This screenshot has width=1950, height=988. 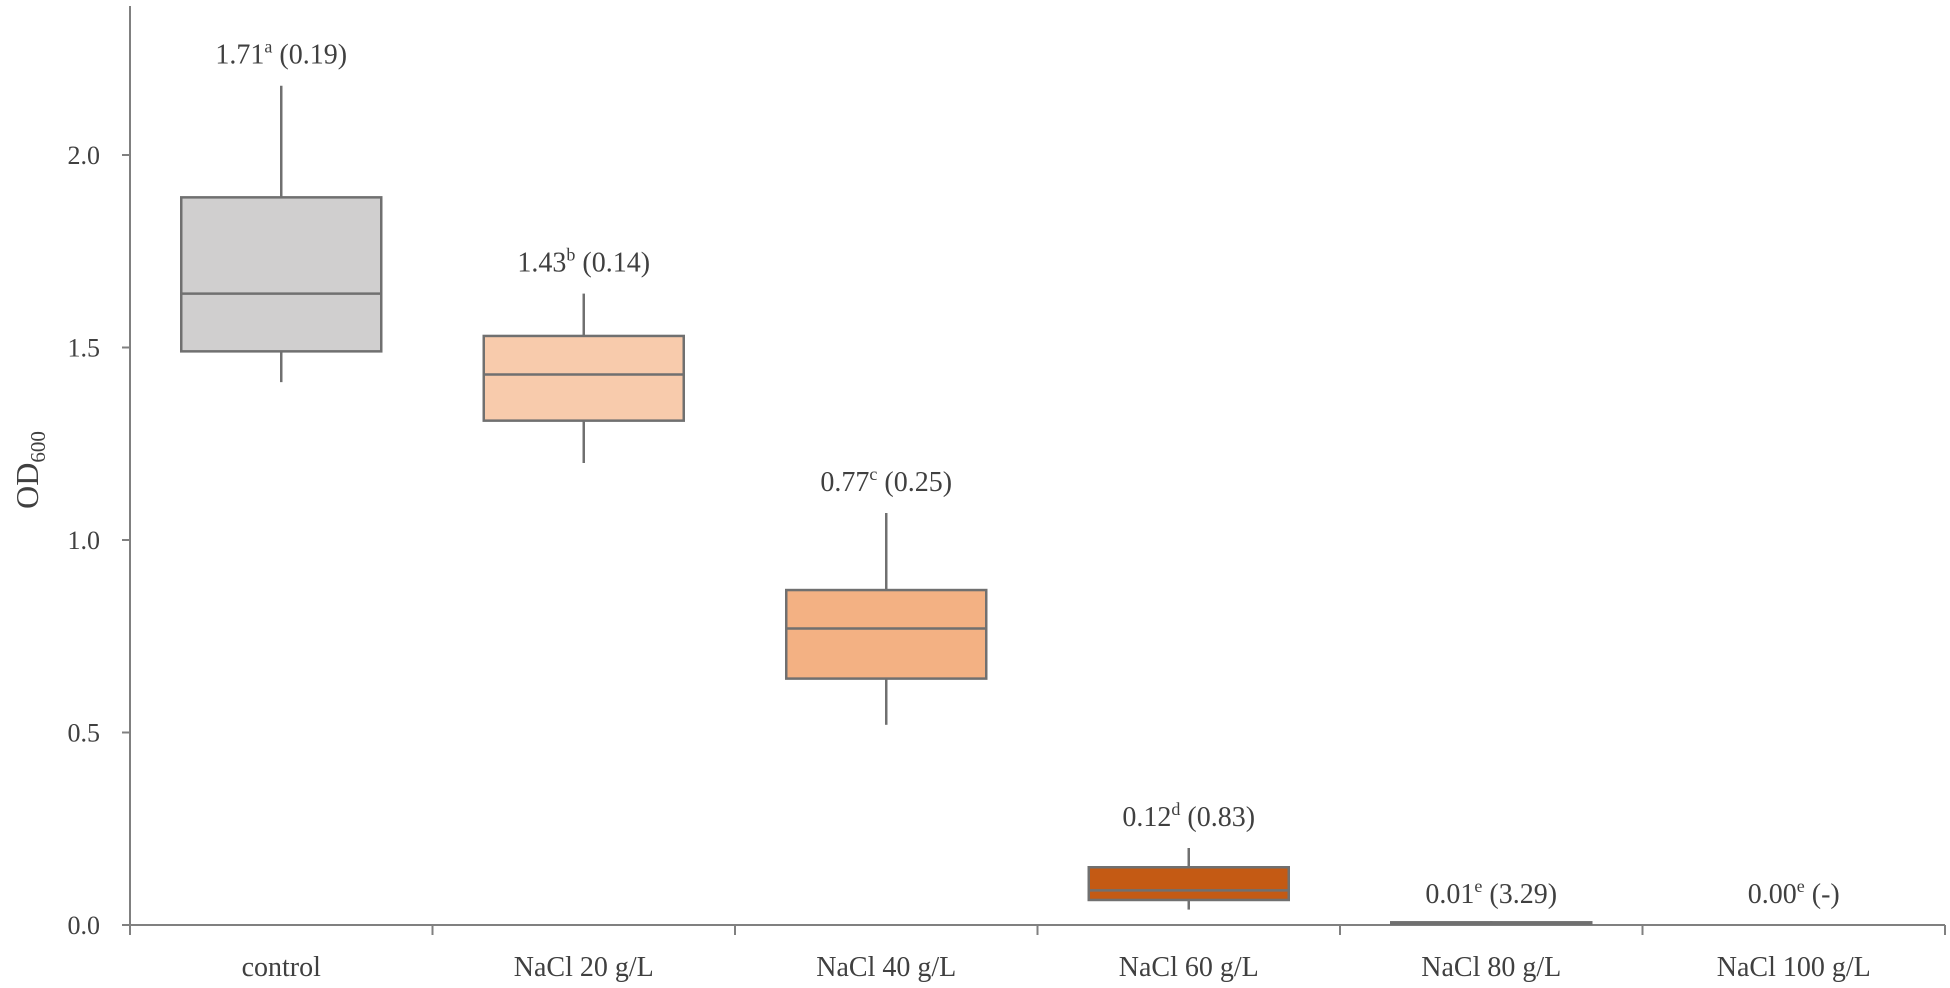 I want to click on annotation-cv: (0.83), so click(x=1217, y=817).